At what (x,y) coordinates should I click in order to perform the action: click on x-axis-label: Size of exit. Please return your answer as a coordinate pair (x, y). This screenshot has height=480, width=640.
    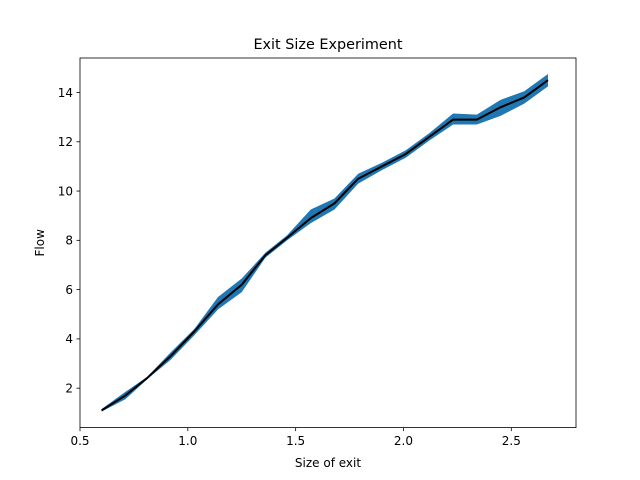
    Looking at the image, I should click on (328, 463).